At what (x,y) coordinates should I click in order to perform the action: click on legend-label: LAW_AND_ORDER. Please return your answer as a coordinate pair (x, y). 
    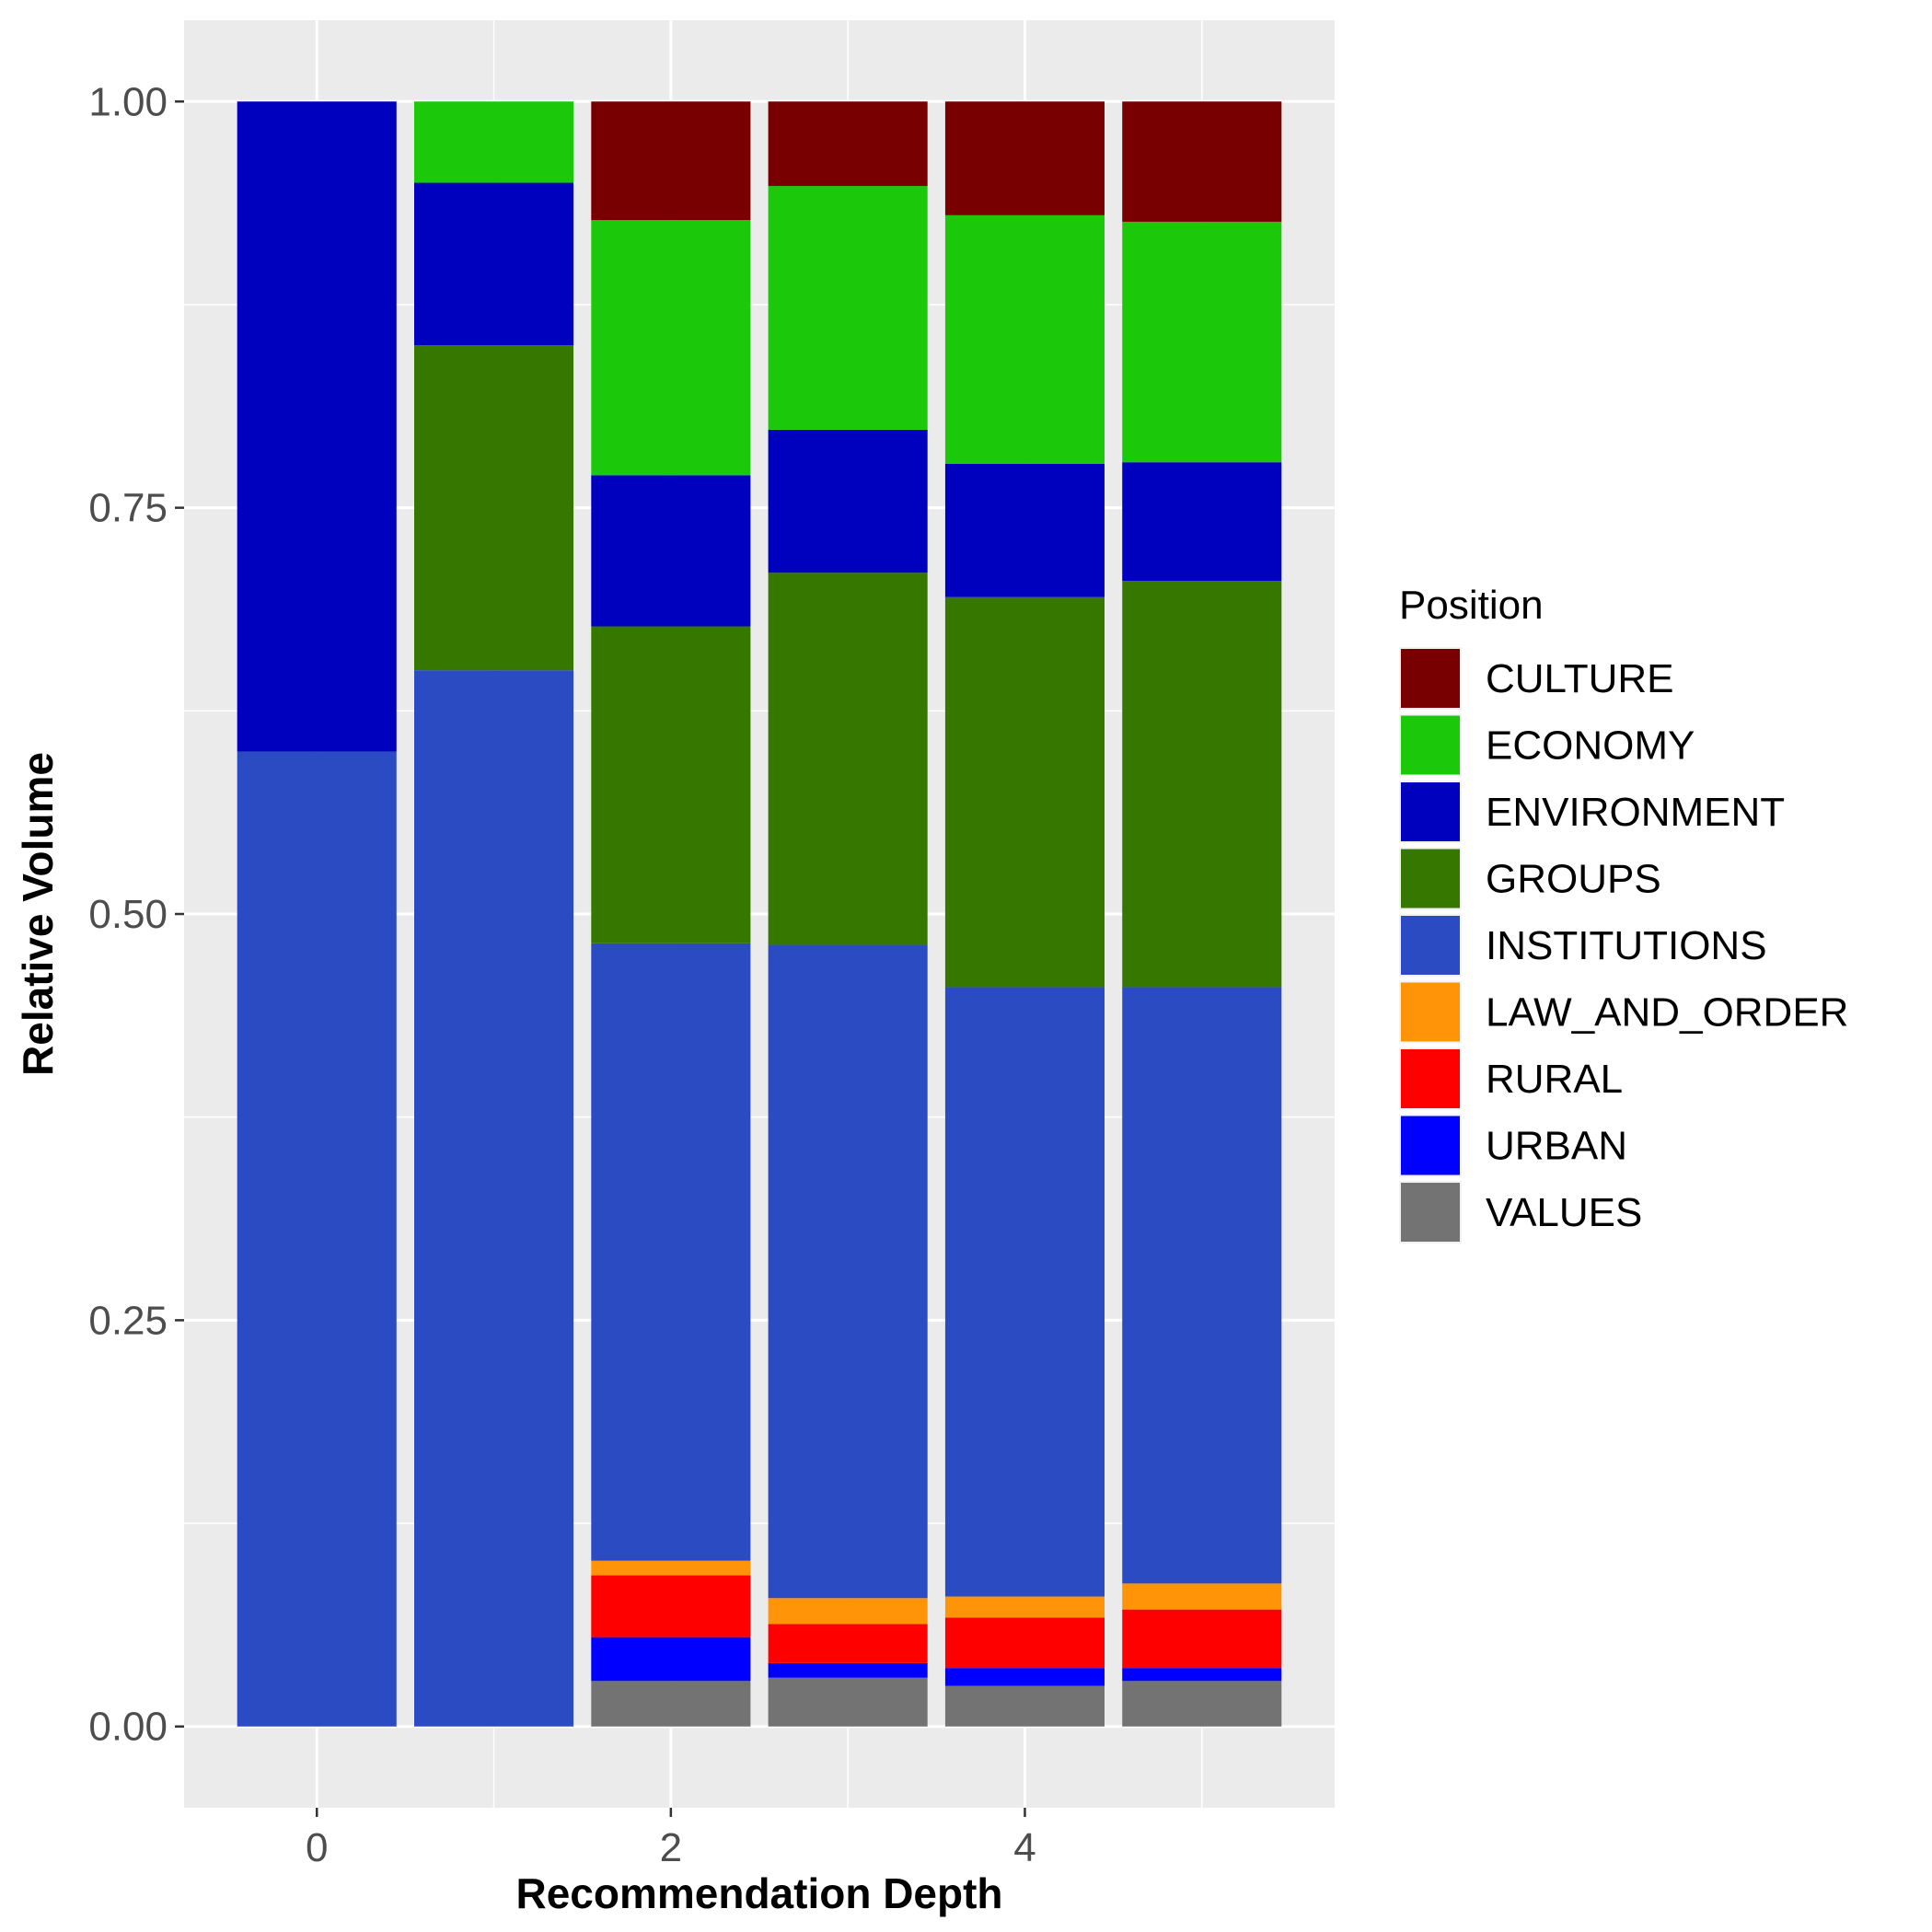
    Looking at the image, I should click on (1667, 1012).